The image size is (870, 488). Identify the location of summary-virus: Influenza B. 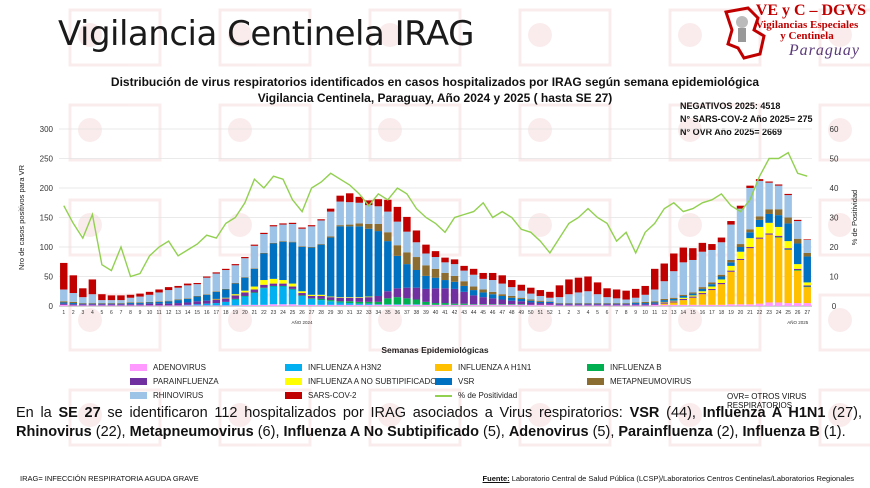
(781, 432).